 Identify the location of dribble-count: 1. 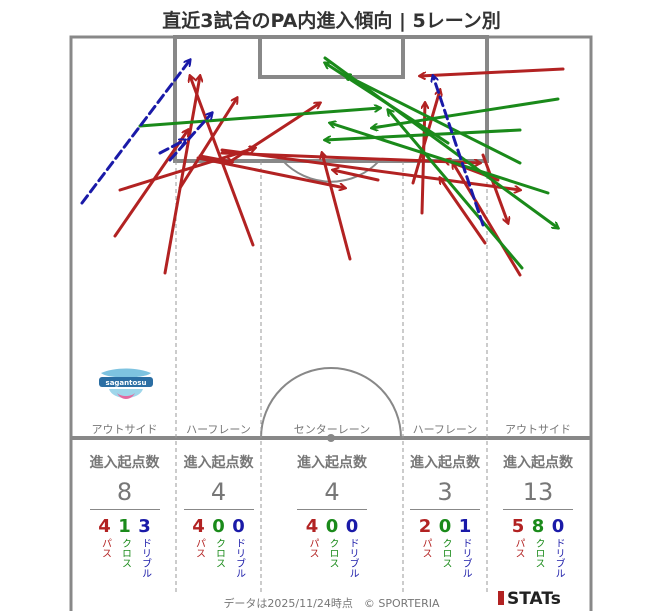
(465, 526).